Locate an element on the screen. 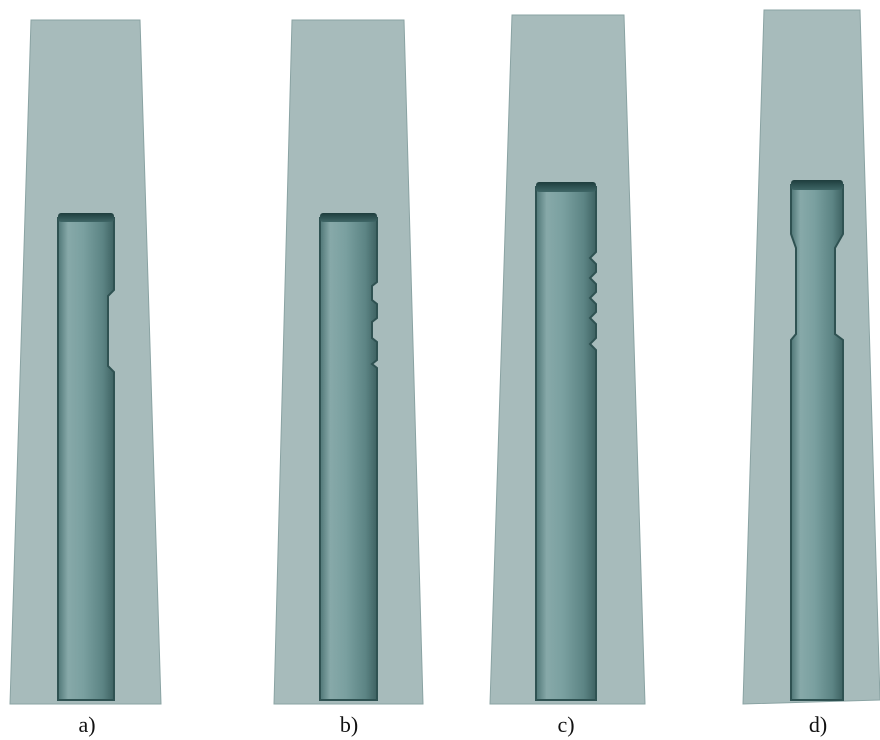 This screenshot has height=740, width=880. shaft-cap-c is located at coordinates (566, 187).